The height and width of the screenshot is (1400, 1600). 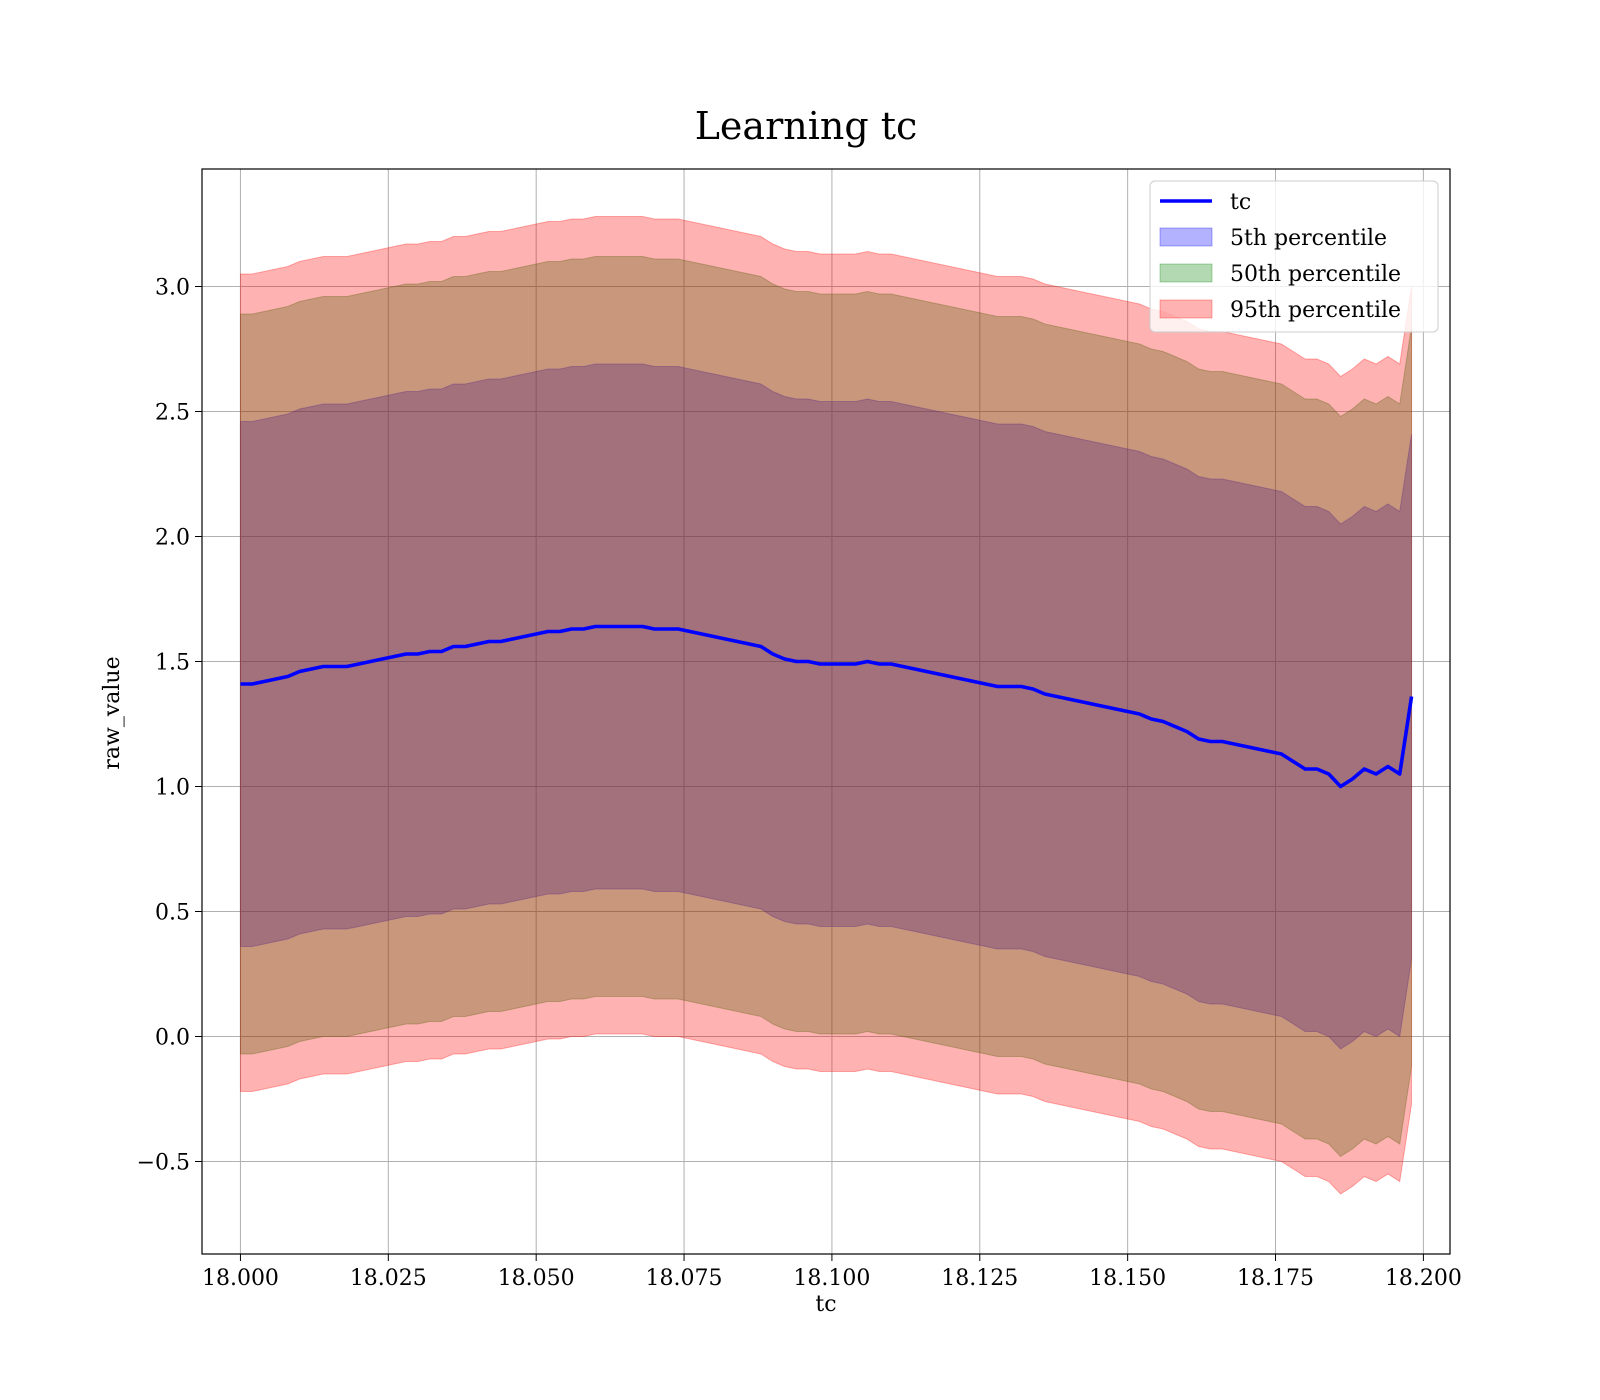 What do you see at coordinates (1240, 202) in the screenshot?
I see `legend-label: tc` at bounding box center [1240, 202].